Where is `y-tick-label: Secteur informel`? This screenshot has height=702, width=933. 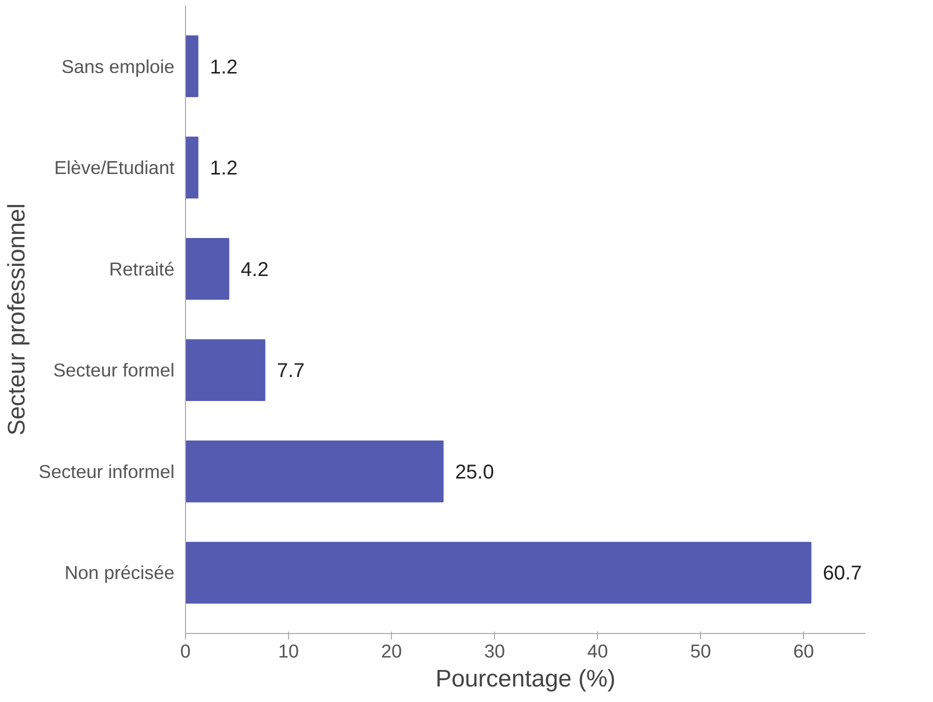 y-tick-label: Secteur informel is located at coordinates (106, 471).